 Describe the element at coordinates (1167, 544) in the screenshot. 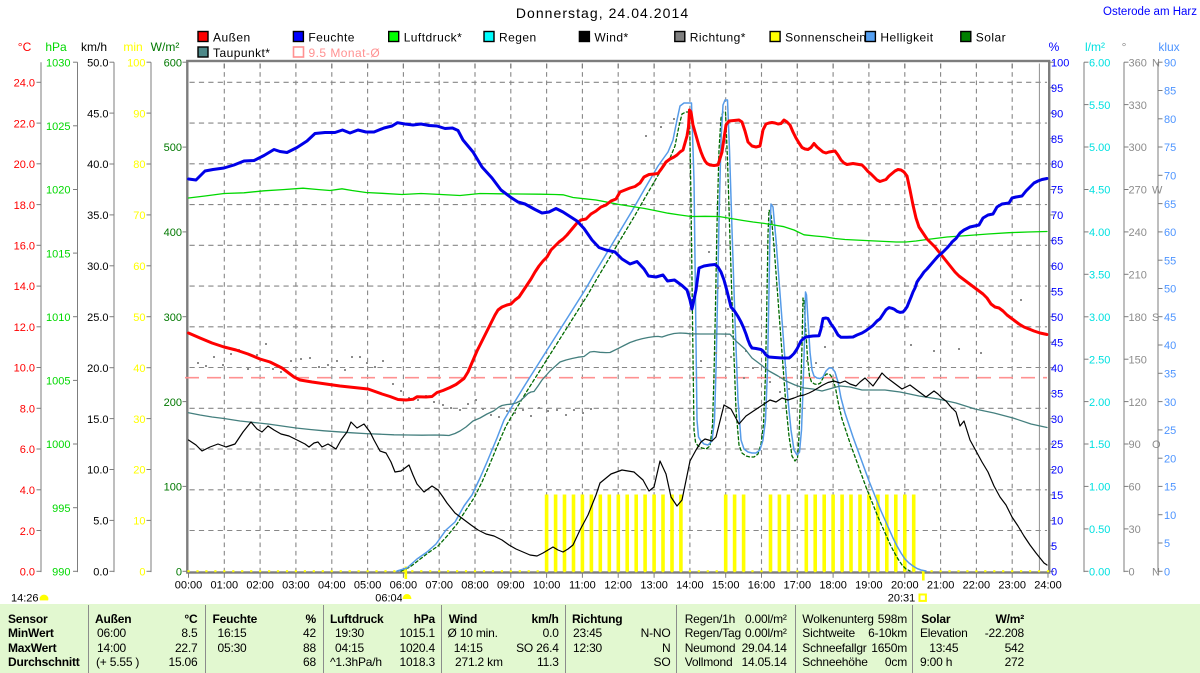

I see `svg-text: 5` at that location.